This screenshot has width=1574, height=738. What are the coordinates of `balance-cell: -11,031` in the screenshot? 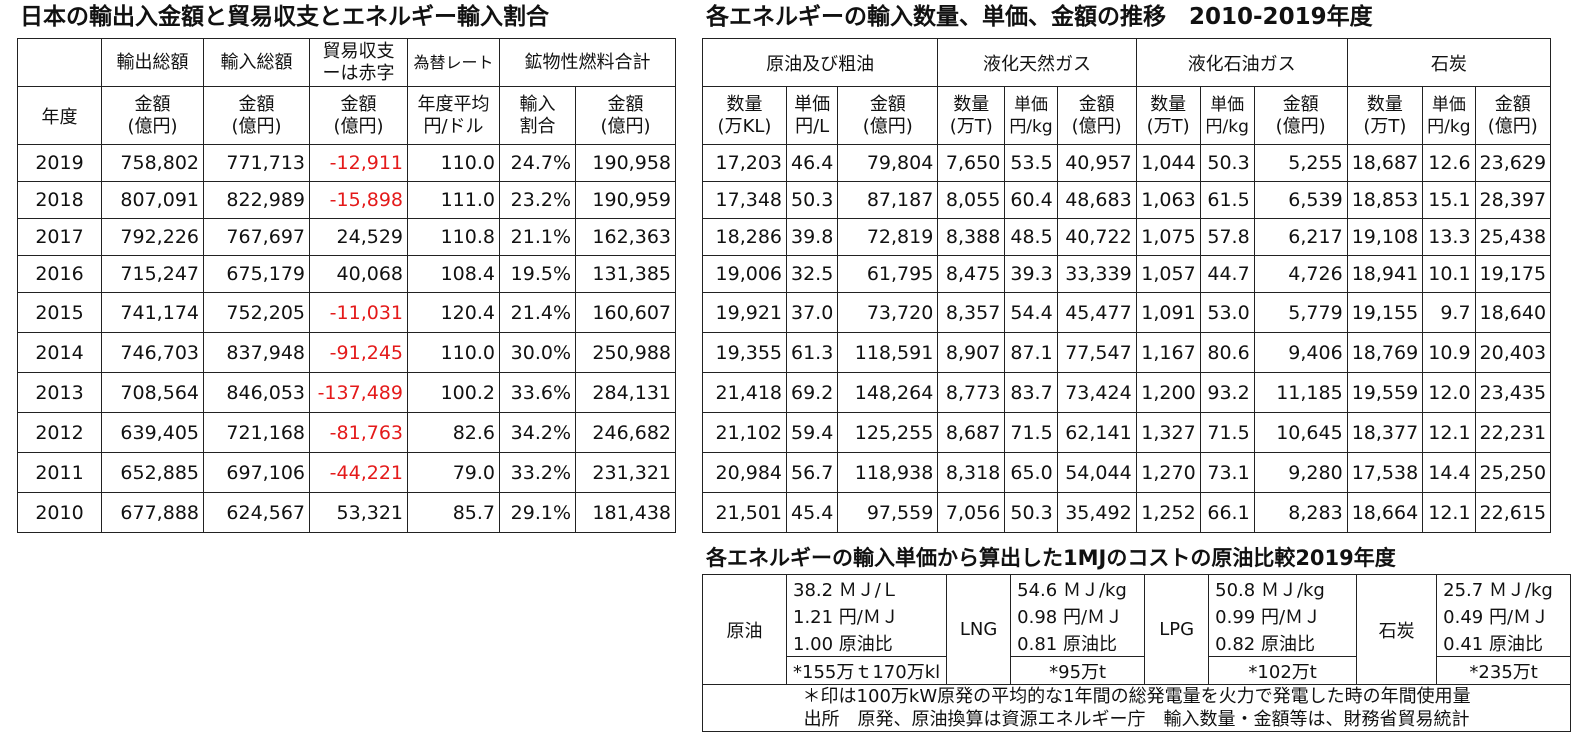 It's located at (358, 312).